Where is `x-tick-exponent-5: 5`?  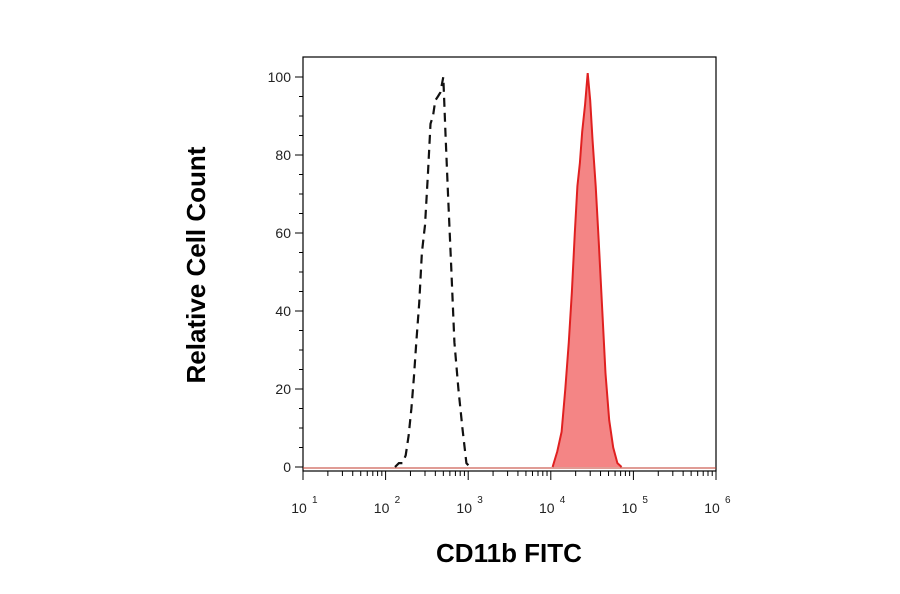 x-tick-exponent-5: 5 is located at coordinates (645, 500).